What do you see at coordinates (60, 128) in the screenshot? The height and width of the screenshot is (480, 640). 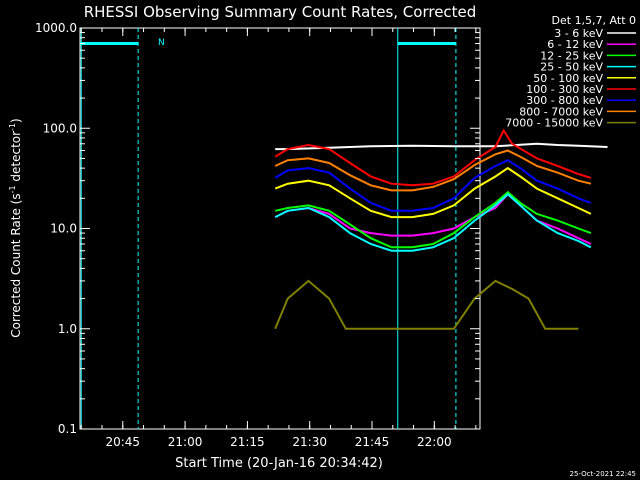 I see `y-tick-label: 100.0` at bounding box center [60, 128].